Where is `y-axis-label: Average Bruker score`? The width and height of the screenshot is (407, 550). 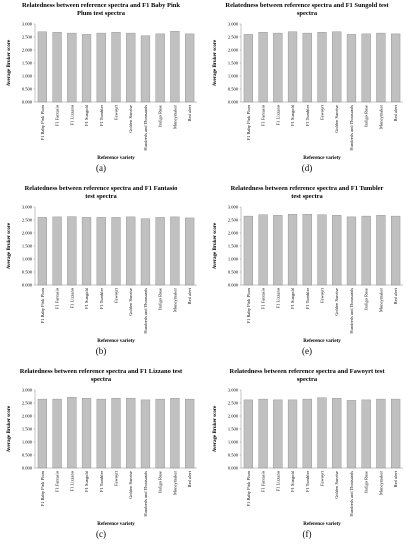
y-axis-label: Average Bruker score is located at coordinates (9, 62).